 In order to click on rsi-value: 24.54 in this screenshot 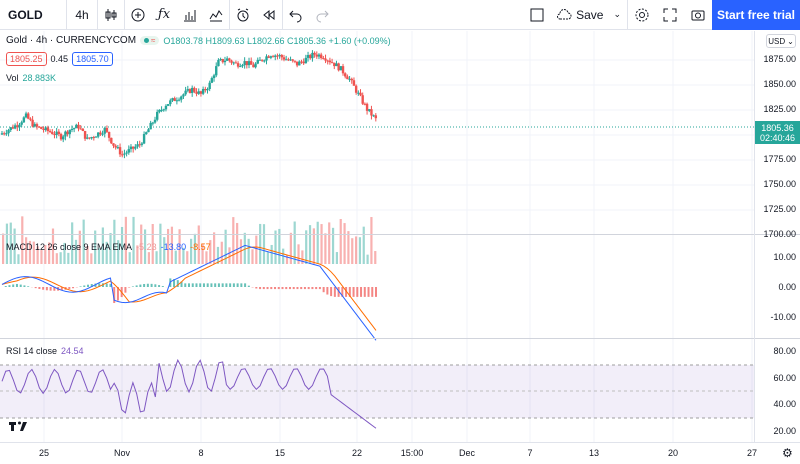, I will do `click(72, 351)`.